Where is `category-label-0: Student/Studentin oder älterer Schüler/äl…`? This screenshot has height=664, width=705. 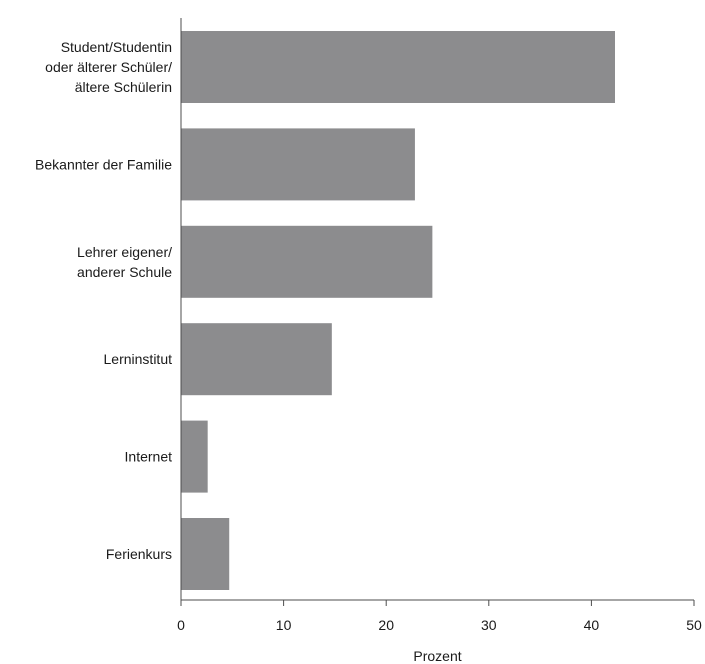 category-label-0: Student/Studentin oder älterer Schüler/äl… is located at coordinates (108, 67).